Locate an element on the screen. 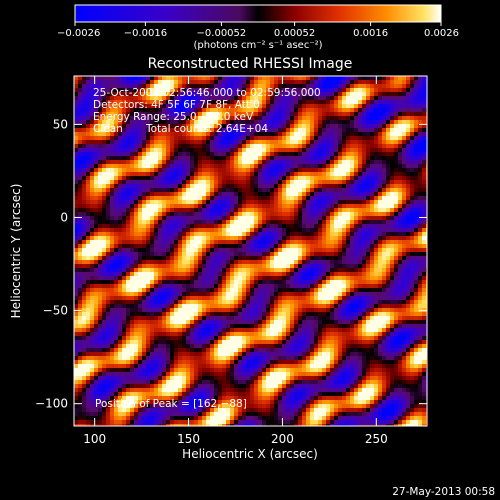  footer-timestamp: 27-May-2013 00:58 is located at coordinates (443, 492).